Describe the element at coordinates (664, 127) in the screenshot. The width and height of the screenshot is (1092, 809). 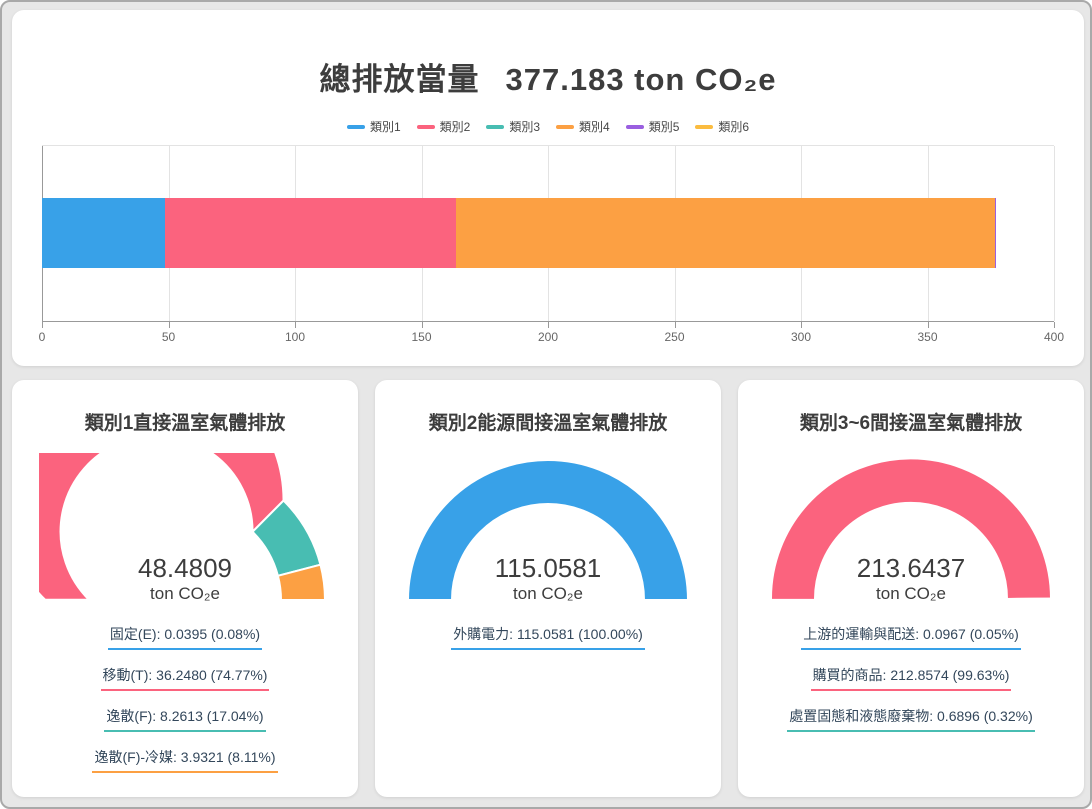
I see `legend-label: 類別5` at that location.